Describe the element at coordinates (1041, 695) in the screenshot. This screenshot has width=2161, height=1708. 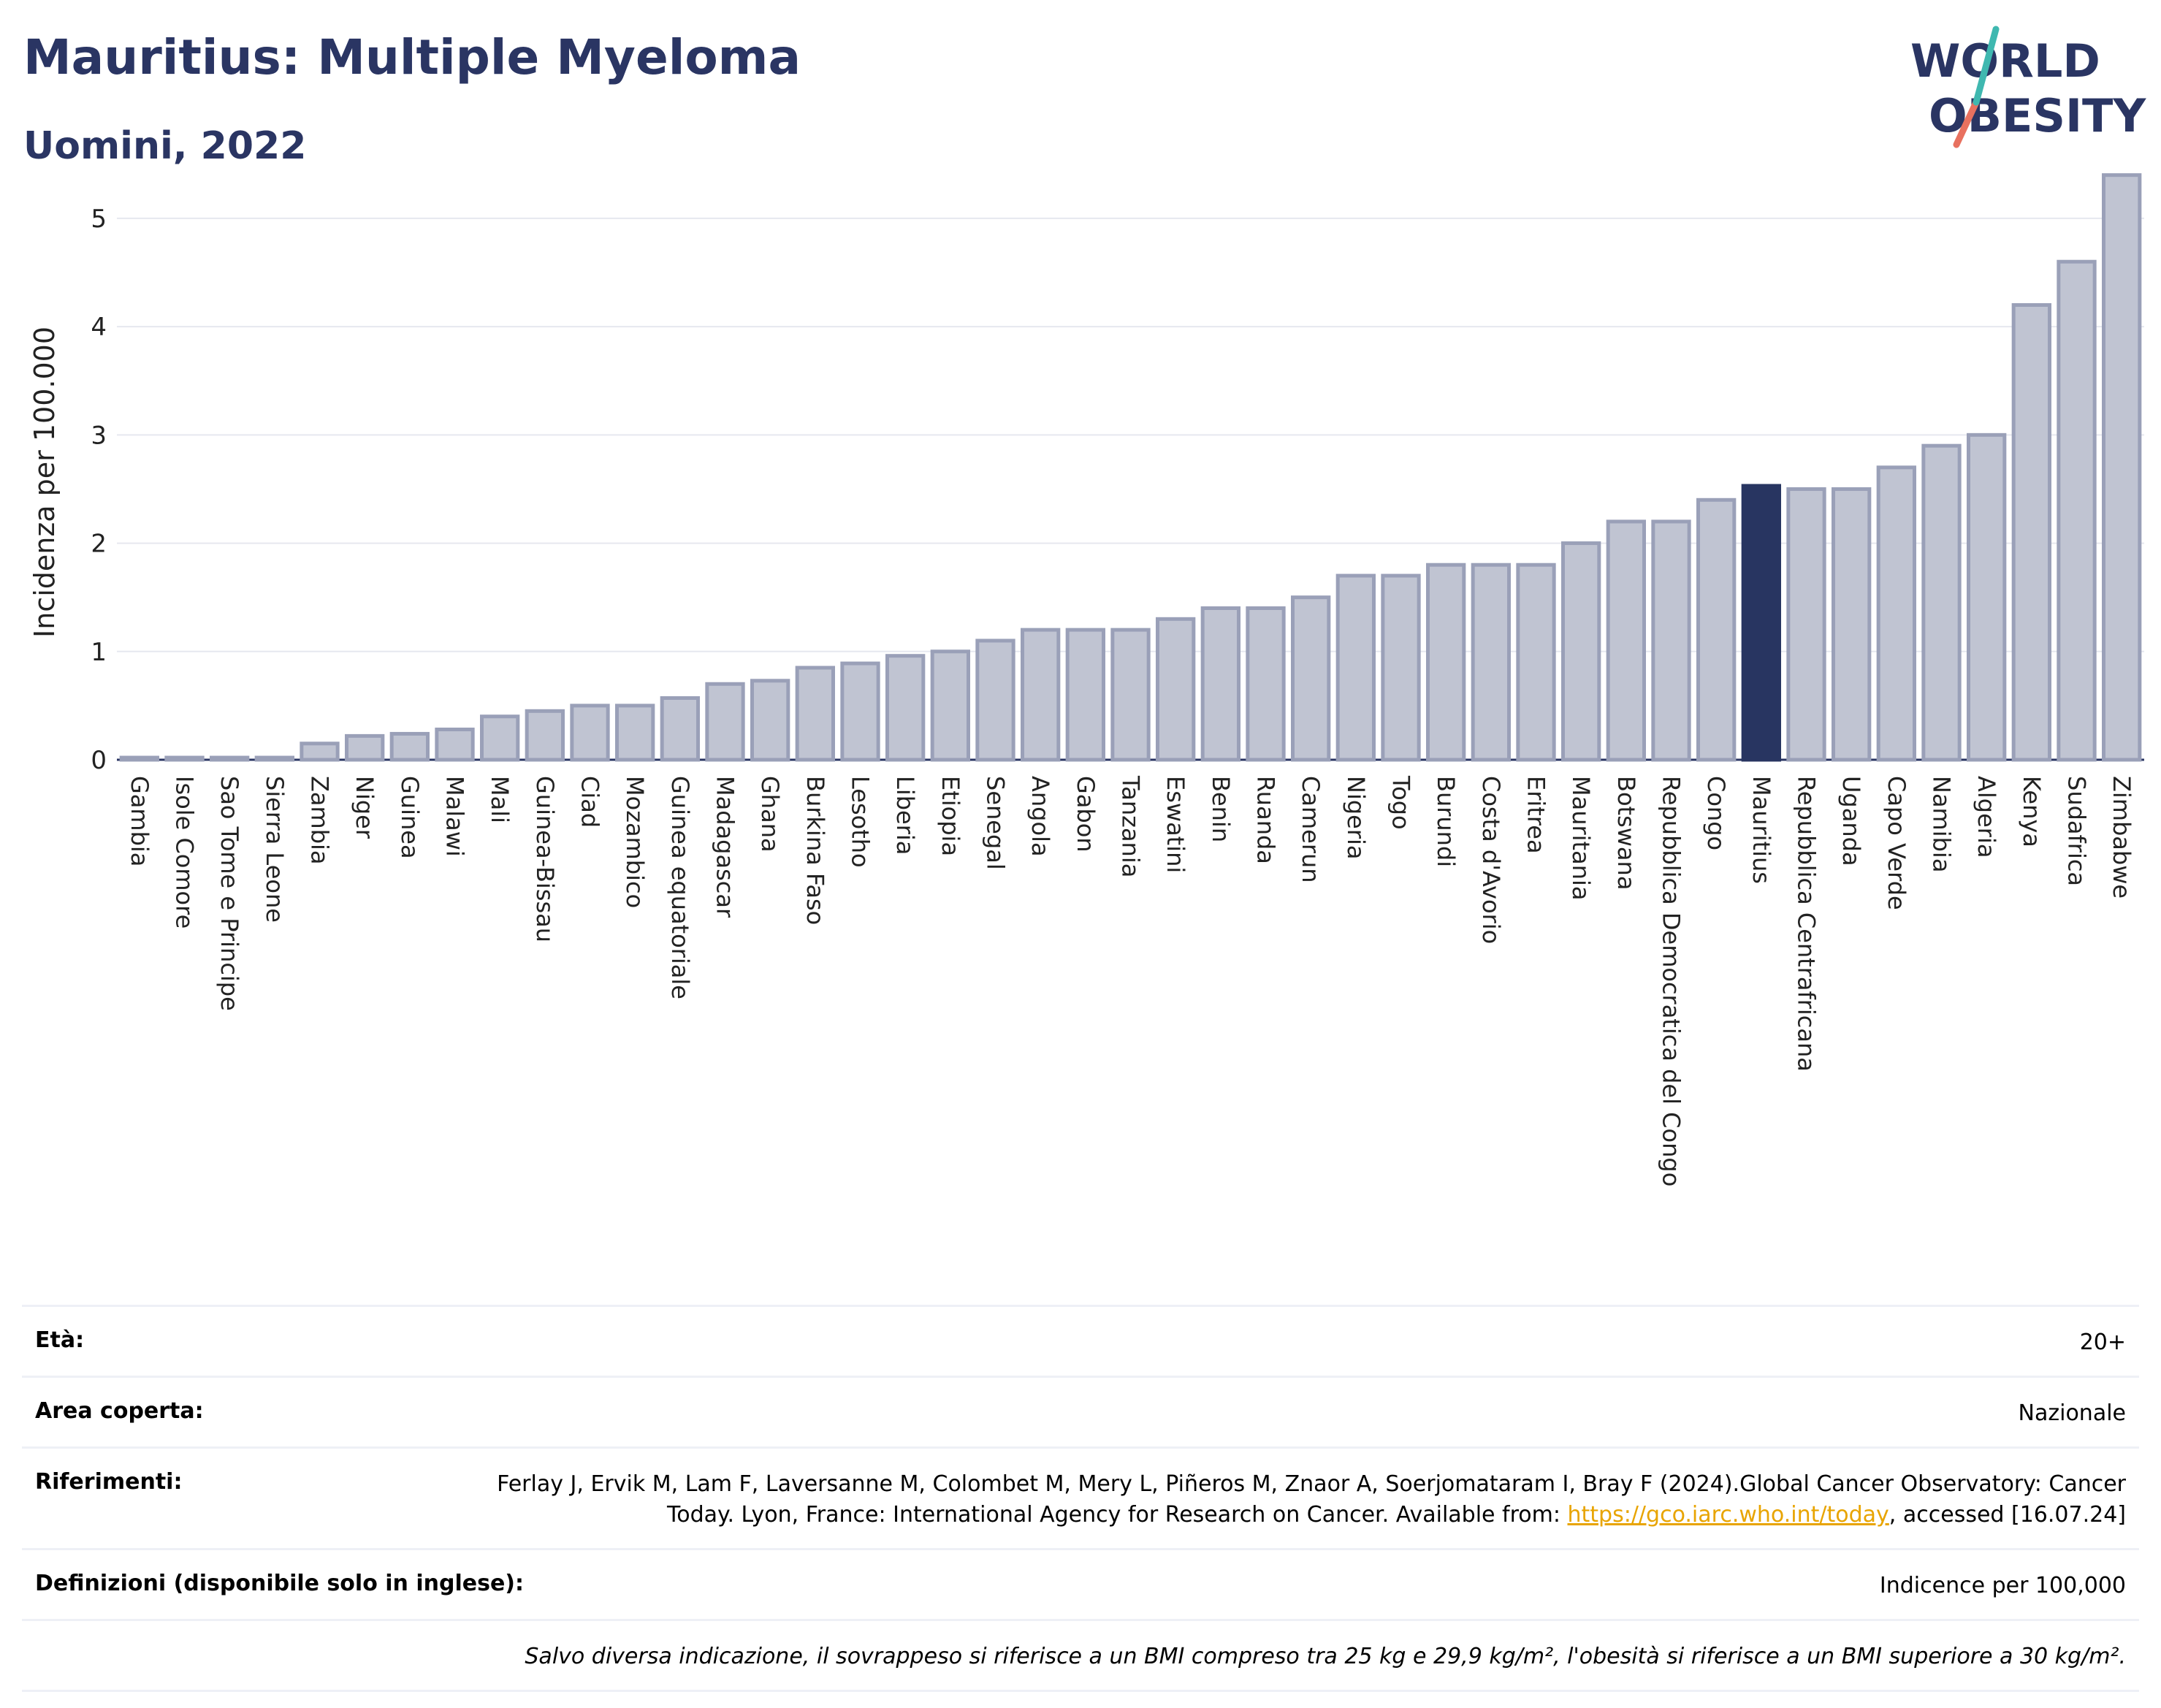
I see `bar-angola` at that location.